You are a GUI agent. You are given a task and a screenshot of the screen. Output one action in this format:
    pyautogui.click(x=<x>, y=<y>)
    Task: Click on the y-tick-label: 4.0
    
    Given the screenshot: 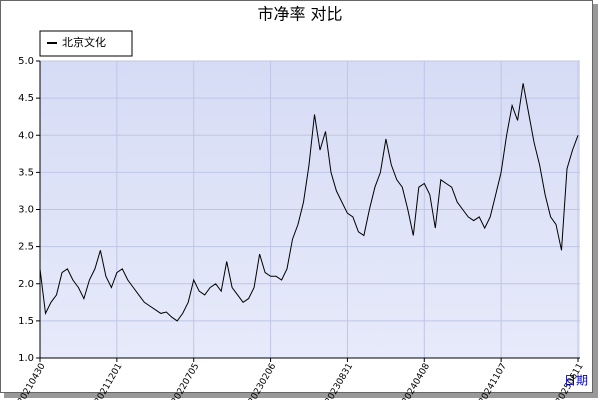 What is the action you would take?
    pyautogui.click(x=26, y=135)
    